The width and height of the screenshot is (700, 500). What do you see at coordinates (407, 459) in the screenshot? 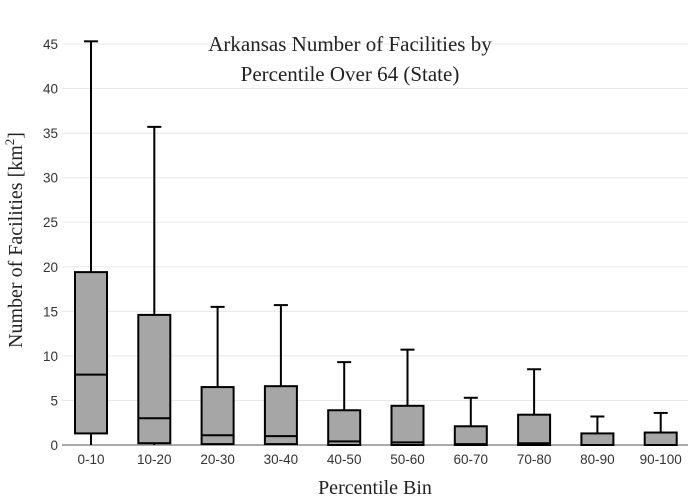
I see `x-tick-label: 50-60` at bounding box center [407, 459].